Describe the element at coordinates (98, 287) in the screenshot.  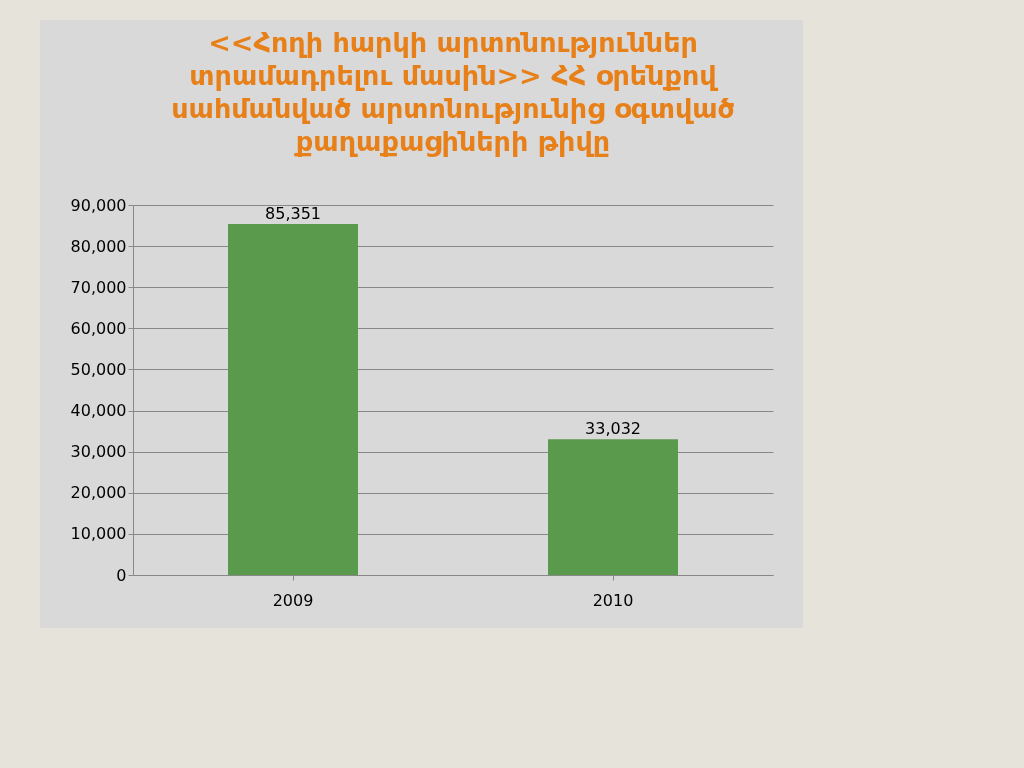
I see `y-tick-label: 70,000` at that location.